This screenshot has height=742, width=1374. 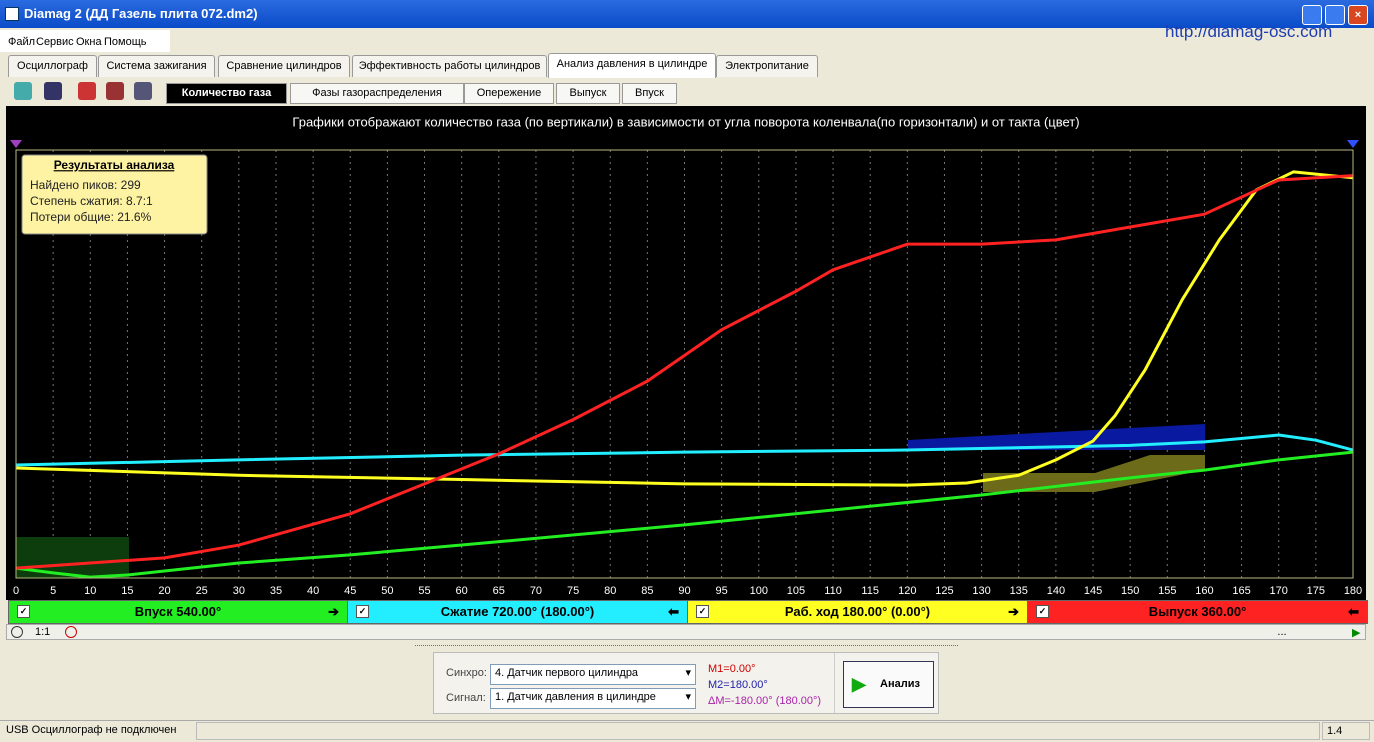 I want to click on status-bar: USB Осциллограф не подключен 1.4, so click(x=687, y=731).